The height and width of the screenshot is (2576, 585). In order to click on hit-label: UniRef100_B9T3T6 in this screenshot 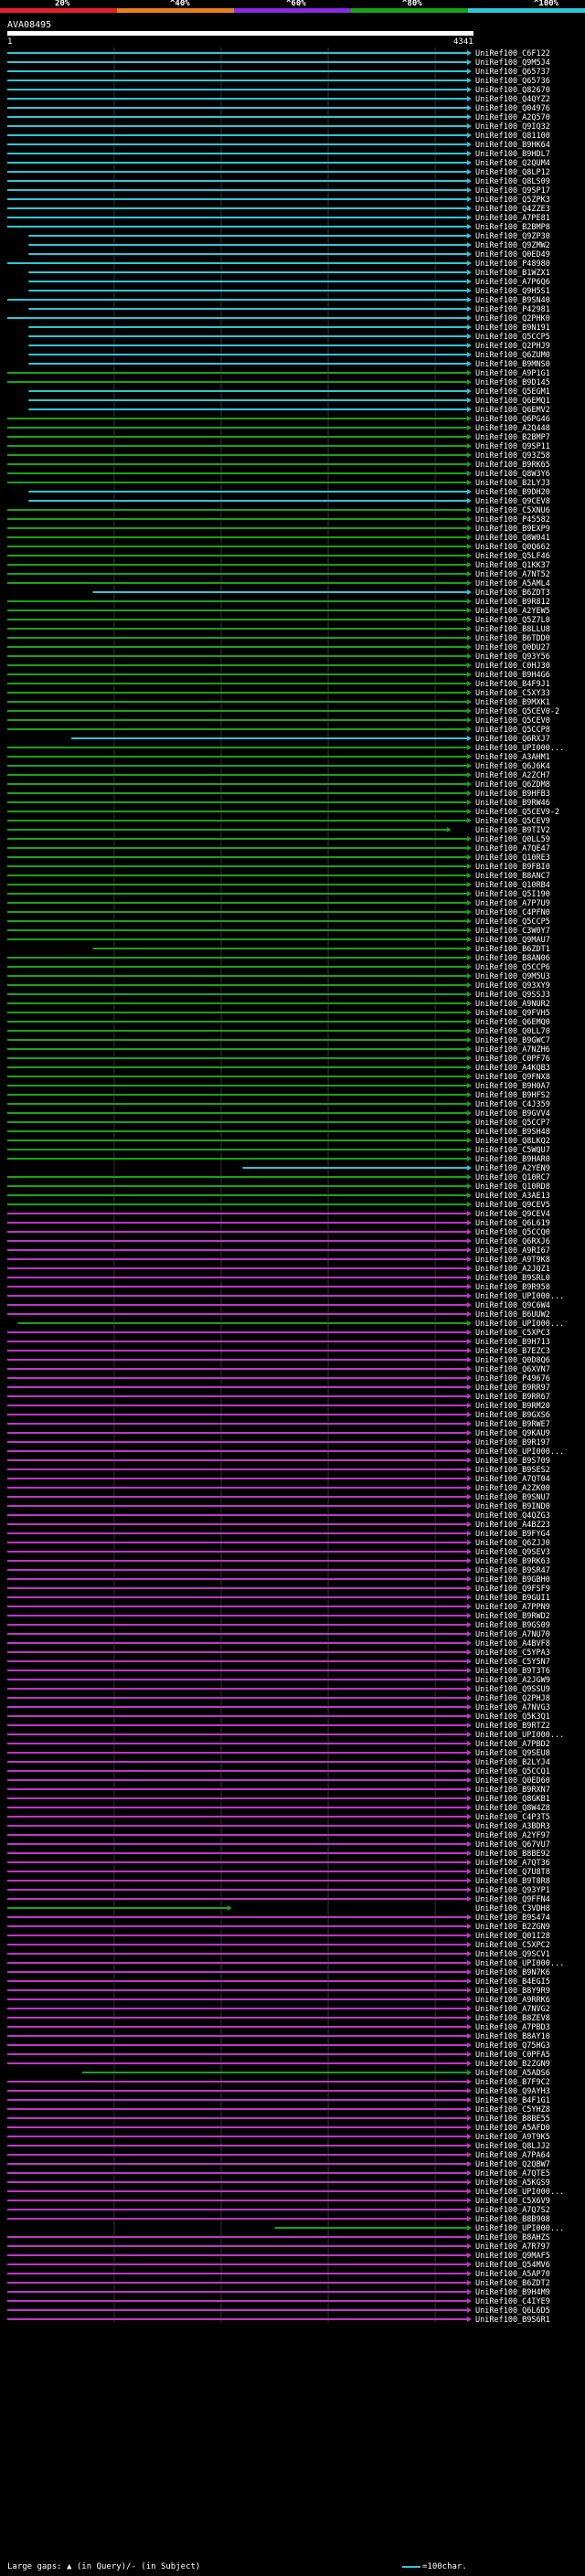, I will do `click(512, 1671)`.